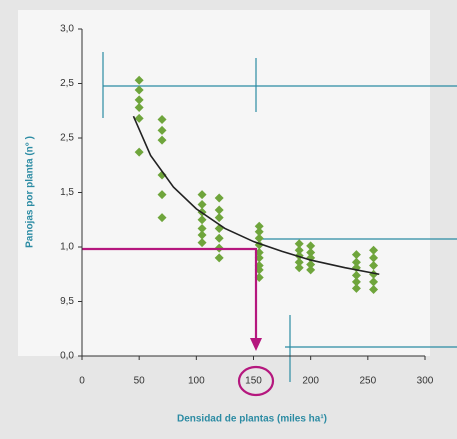  I want to click on x-tick-label: 300, so click(425, 381).